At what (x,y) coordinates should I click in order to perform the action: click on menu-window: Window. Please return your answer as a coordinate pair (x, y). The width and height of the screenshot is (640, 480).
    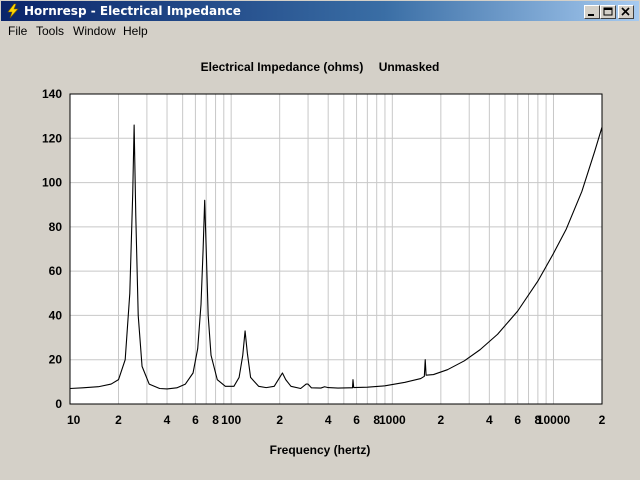
    Looking at the image, I should click on (94, 31).